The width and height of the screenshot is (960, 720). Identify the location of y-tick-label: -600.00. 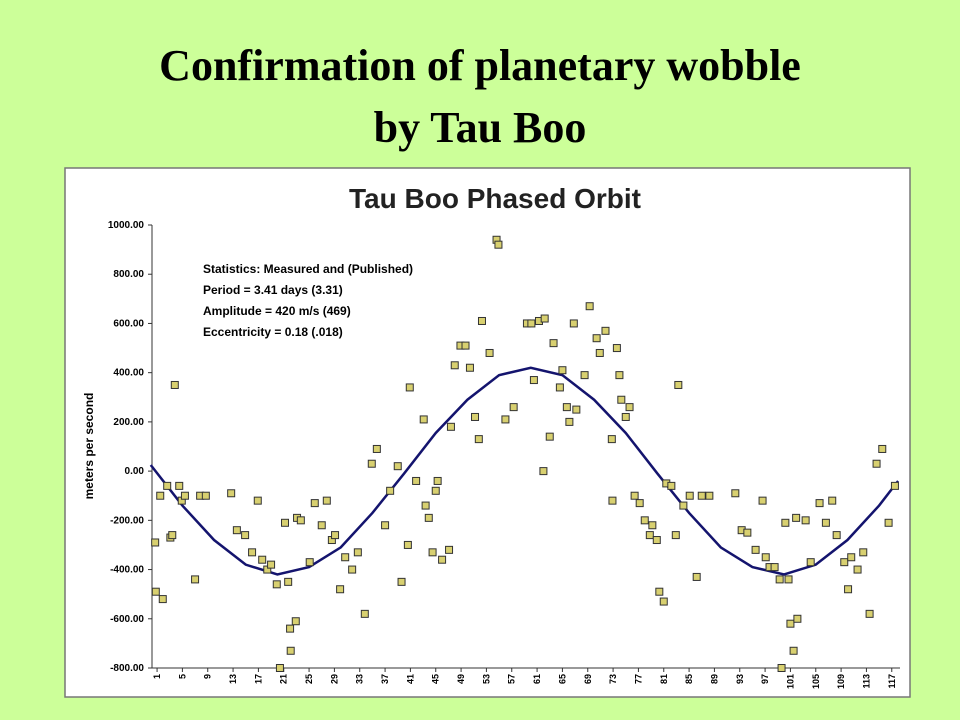
(127, 619).